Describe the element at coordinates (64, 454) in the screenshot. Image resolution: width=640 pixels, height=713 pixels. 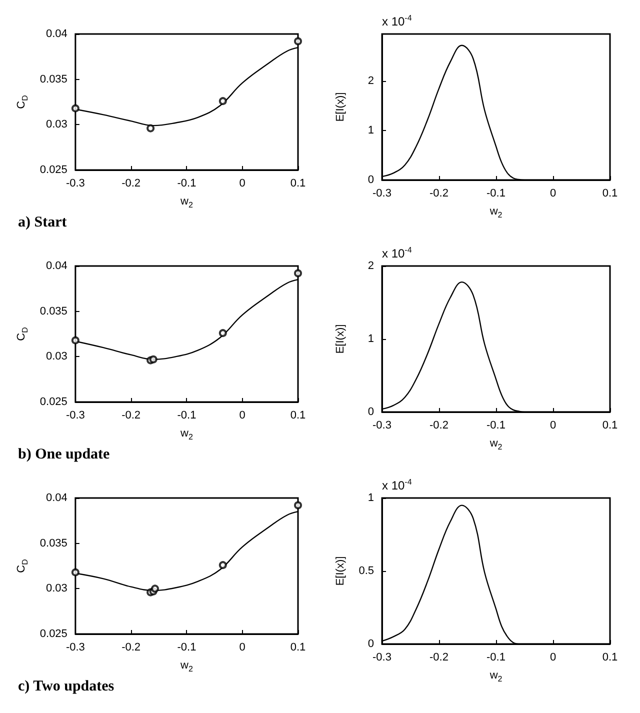
I see `text: b) One update` at that location.